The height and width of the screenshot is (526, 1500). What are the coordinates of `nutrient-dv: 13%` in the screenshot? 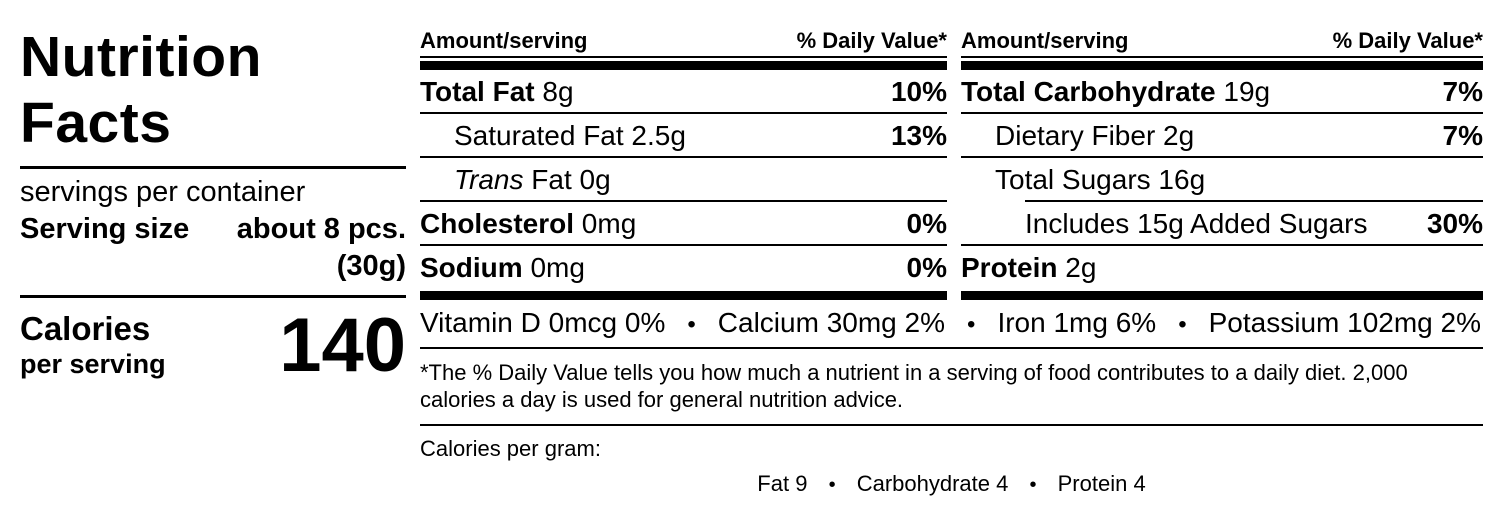 It's located at (918, 135).